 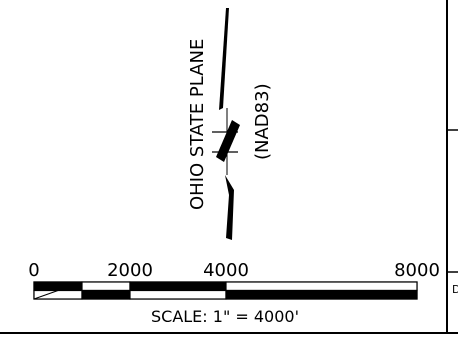 What do you see at coordinates (455, 289) in the screenshot?
I see `title-block-fragment: D` at bounding box center [455, 289].